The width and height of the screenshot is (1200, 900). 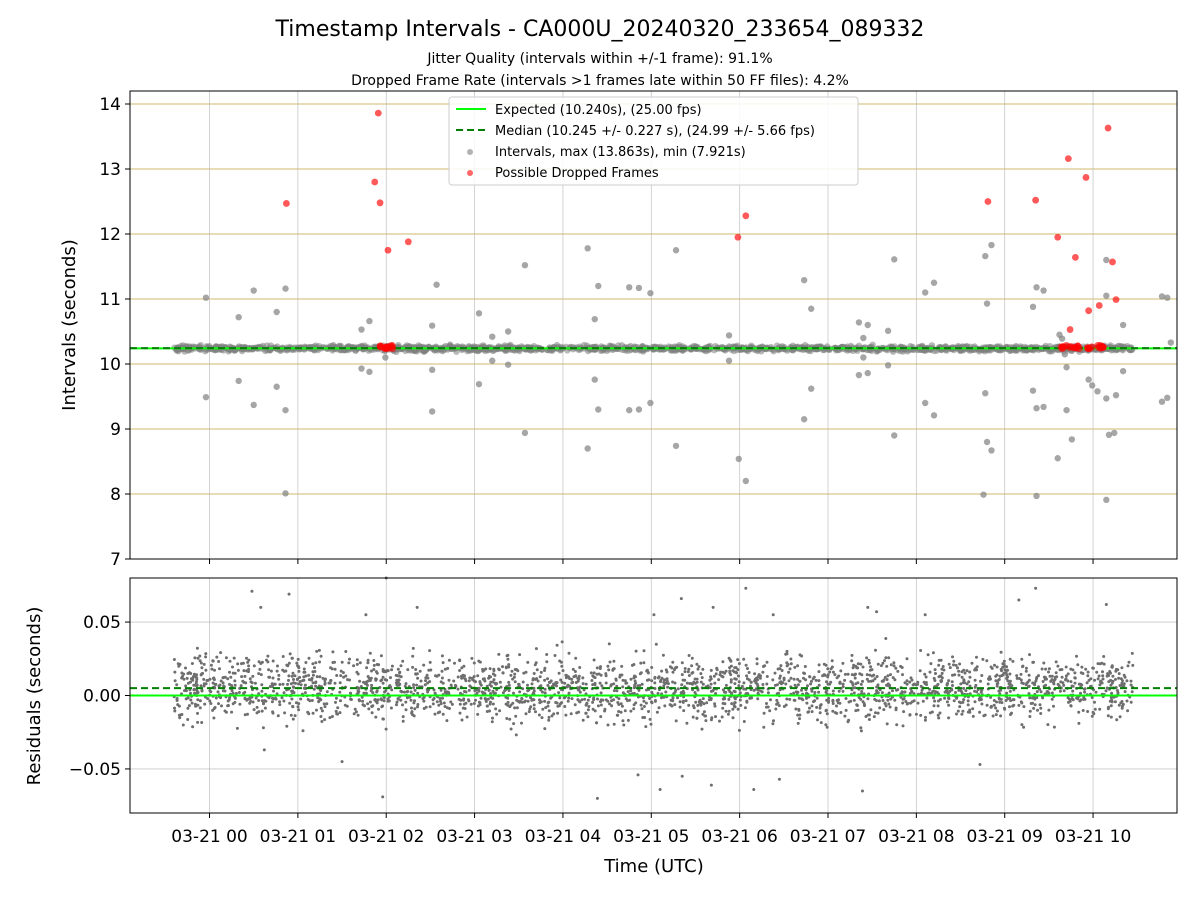 What do you see at coordinates (1004, 837) in the screenshot?
I see `x-tick-label: 03-21 09` at bounding box center [1004, 837].